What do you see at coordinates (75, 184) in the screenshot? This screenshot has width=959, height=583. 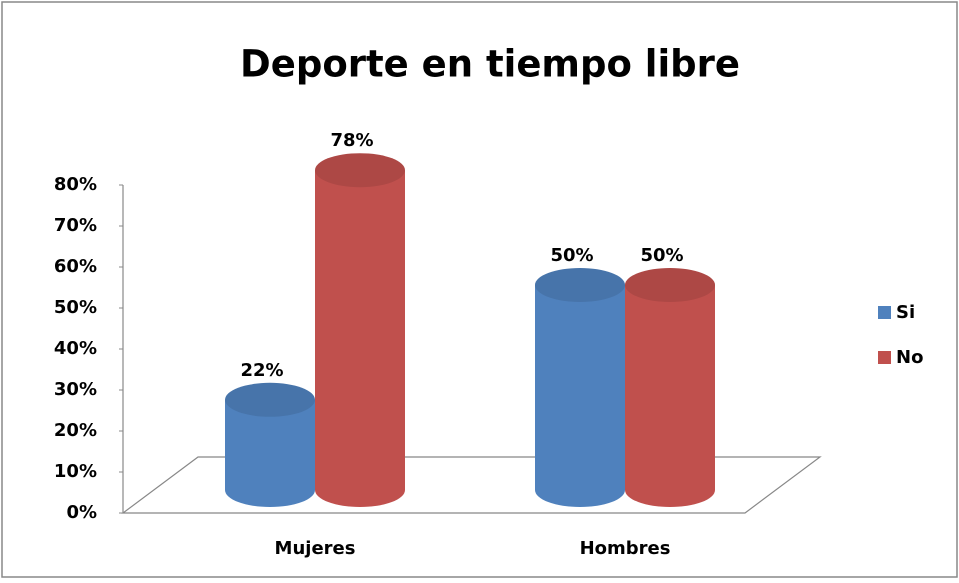 I see `y-tick-label: 80%` at bounding box center [75, 184].